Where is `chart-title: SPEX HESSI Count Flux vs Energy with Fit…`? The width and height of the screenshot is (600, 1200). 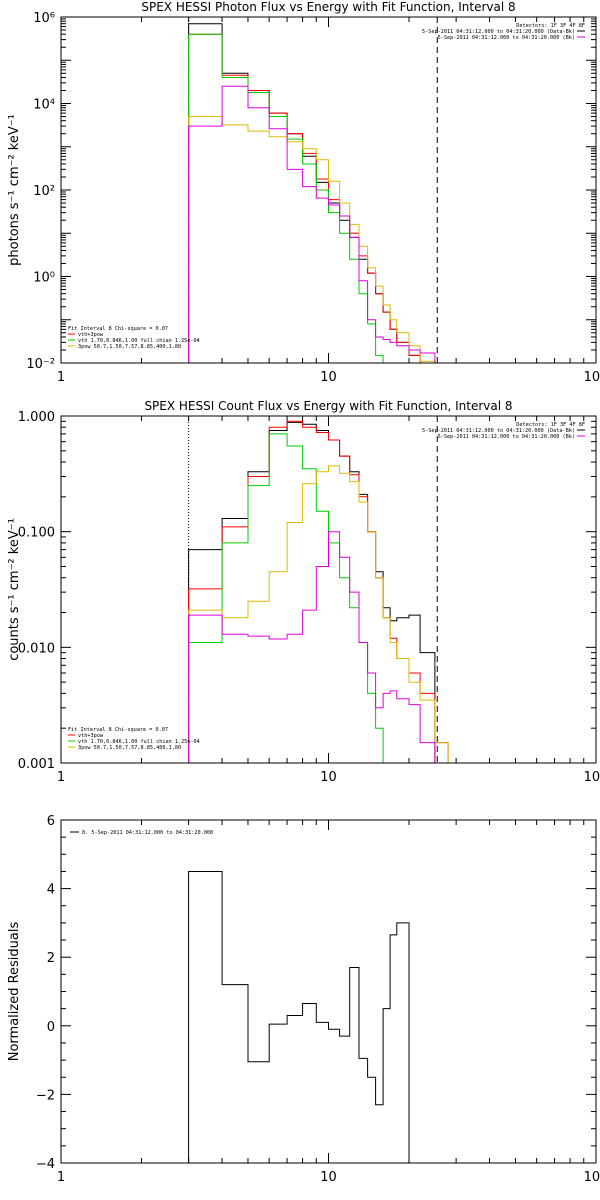 chart-title: SPEX HESSI Count Flux vs Energy with Fit… is located at coordinates (328, 406).